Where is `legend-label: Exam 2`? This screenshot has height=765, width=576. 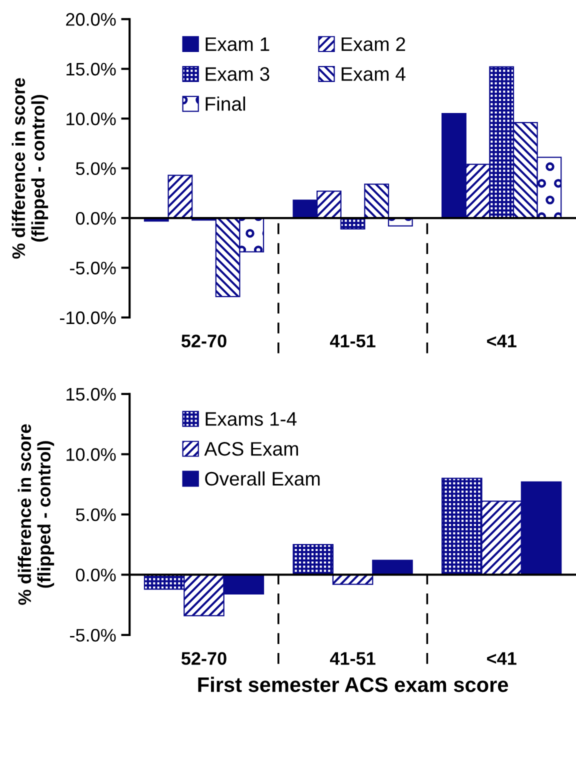 legend-label: Exam 2 is located at coordinates (374, 44).